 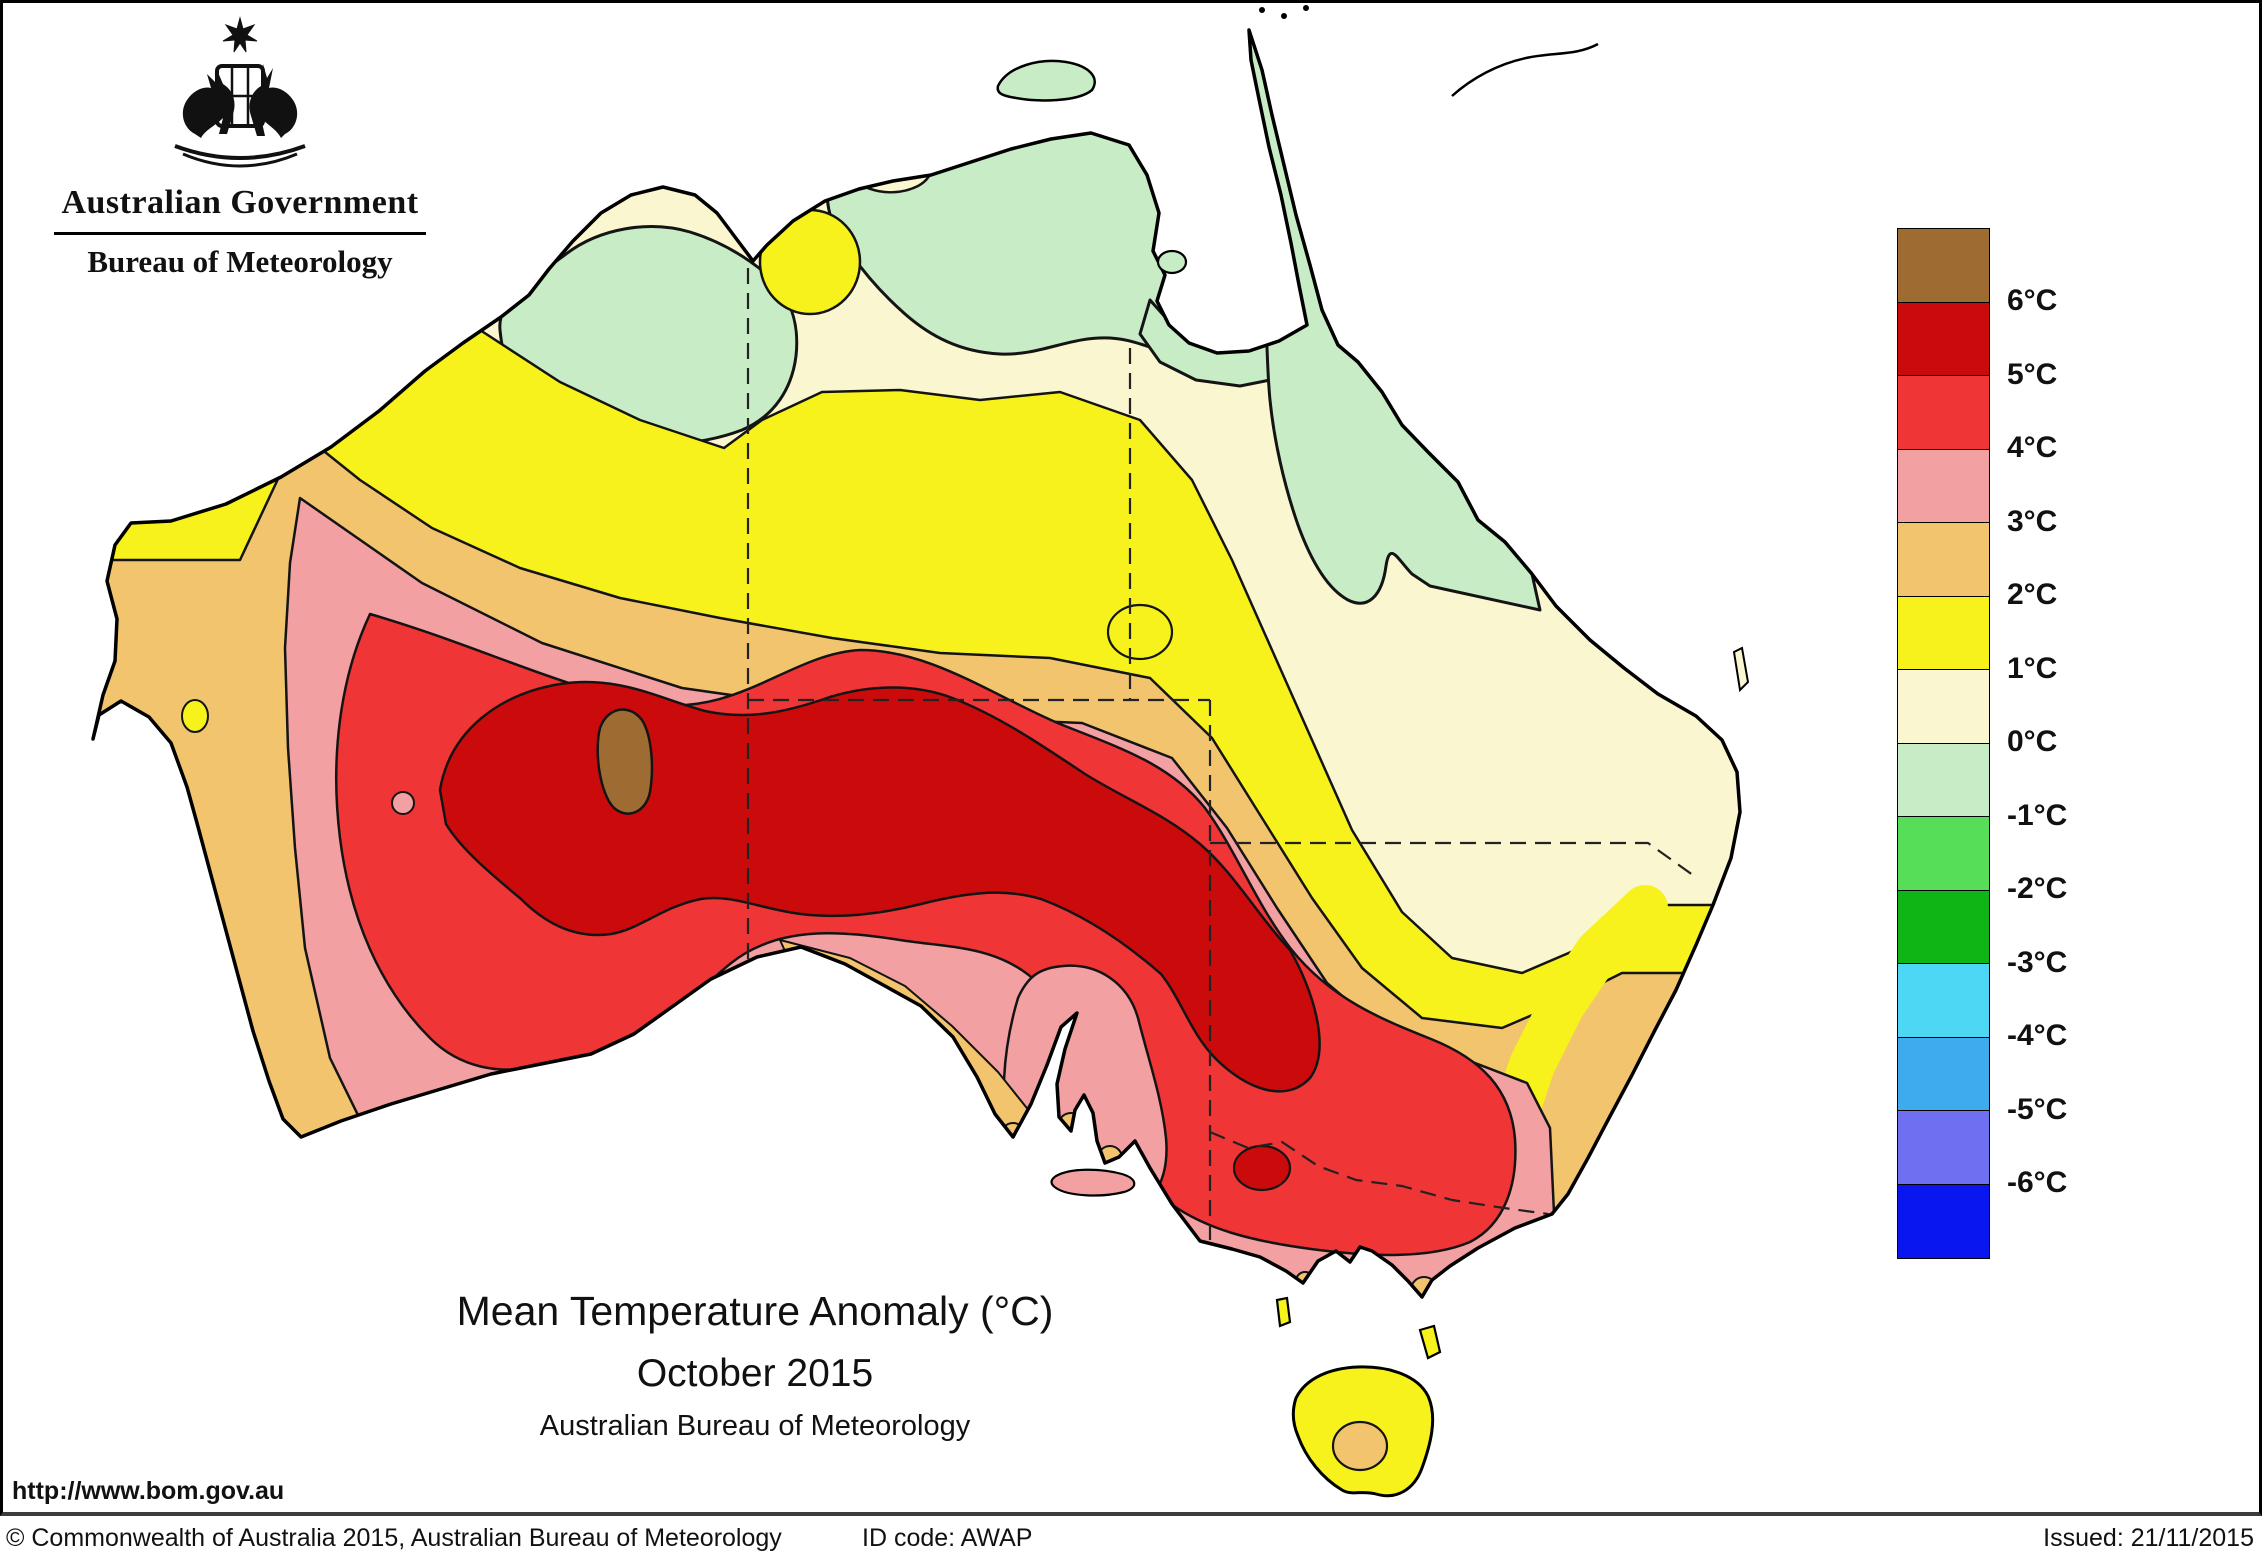 I want to click on kangaroo-icon, so click(x=208, y=104).